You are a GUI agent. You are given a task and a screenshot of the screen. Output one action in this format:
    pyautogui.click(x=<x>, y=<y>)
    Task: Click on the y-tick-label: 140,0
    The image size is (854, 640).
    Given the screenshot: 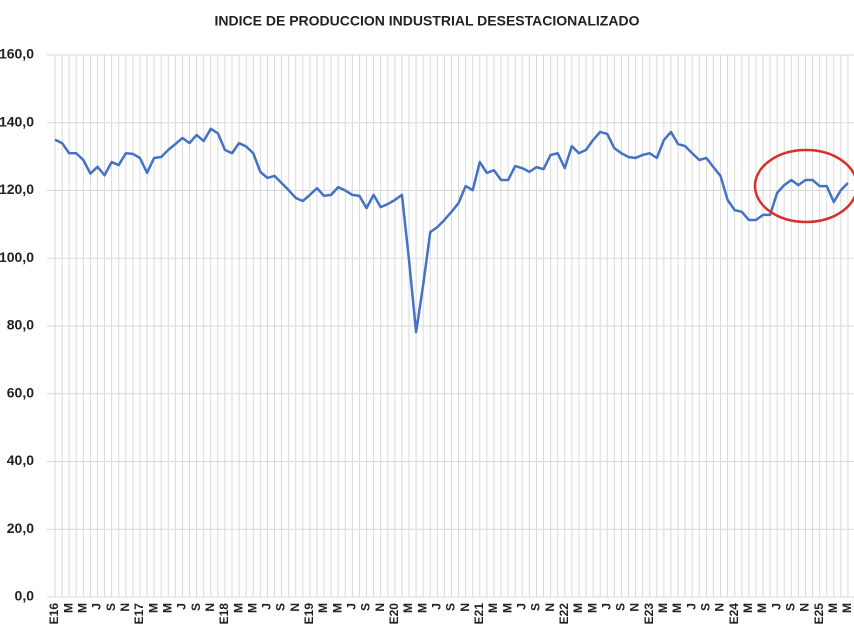 What is the action you would take?
    pyautogui.click(x=17, y=121)
    